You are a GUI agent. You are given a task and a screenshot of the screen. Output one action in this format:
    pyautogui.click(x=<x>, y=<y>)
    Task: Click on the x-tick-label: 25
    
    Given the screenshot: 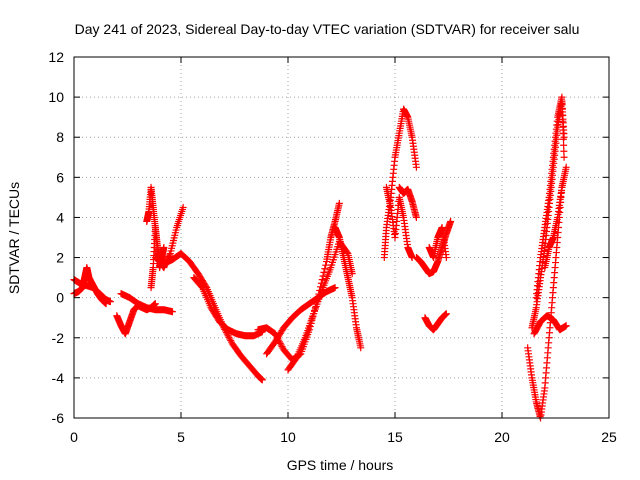 What is the action you would take?
    pyautogui.click(x=609, y=437)
    